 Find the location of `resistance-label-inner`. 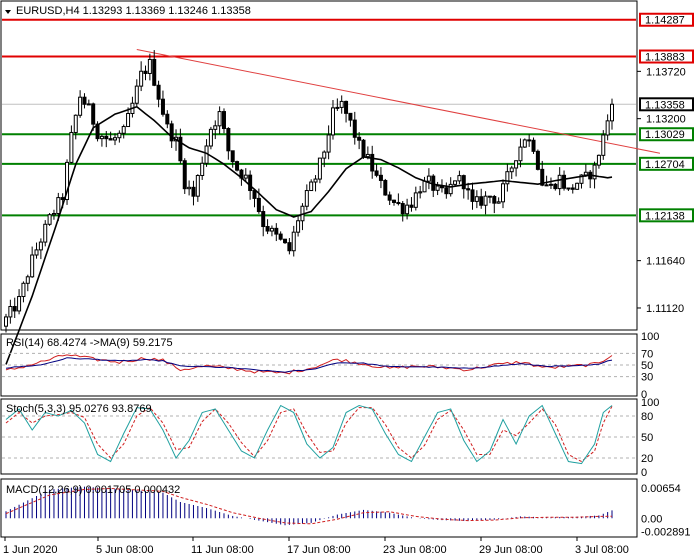

resistance-label-inner is located at coordinates (666, 19).